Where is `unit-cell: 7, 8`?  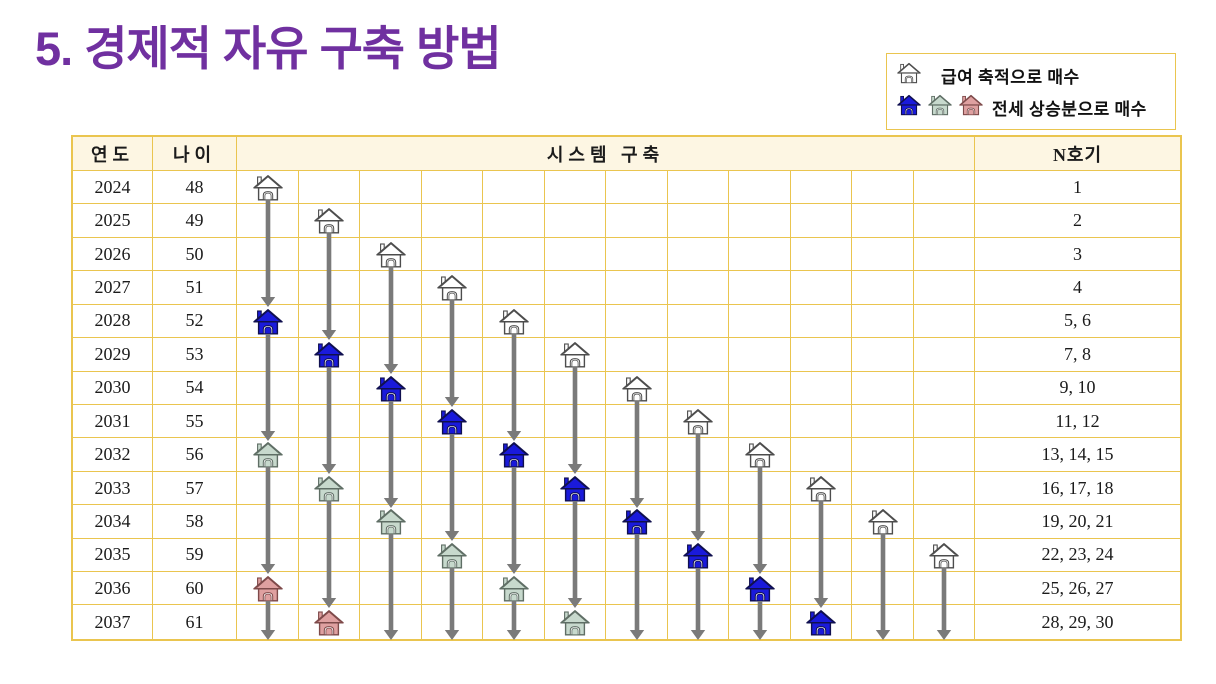 unit-cell: 7, 8 is located at coordinates (1077, 355).